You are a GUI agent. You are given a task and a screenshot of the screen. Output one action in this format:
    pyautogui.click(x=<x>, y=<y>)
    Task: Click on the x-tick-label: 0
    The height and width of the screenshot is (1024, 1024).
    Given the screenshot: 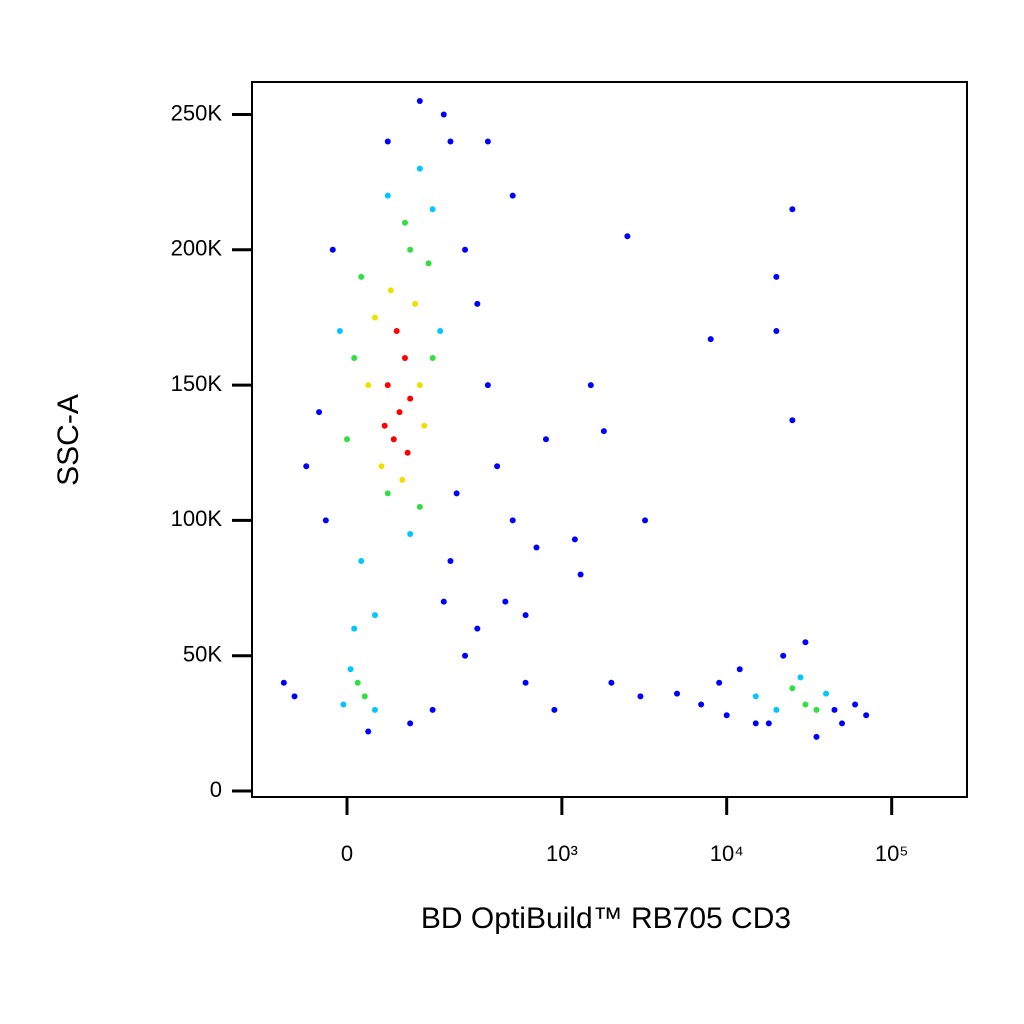 What is the action you would take?
    pyautogui.click(x=347, y=853)
    